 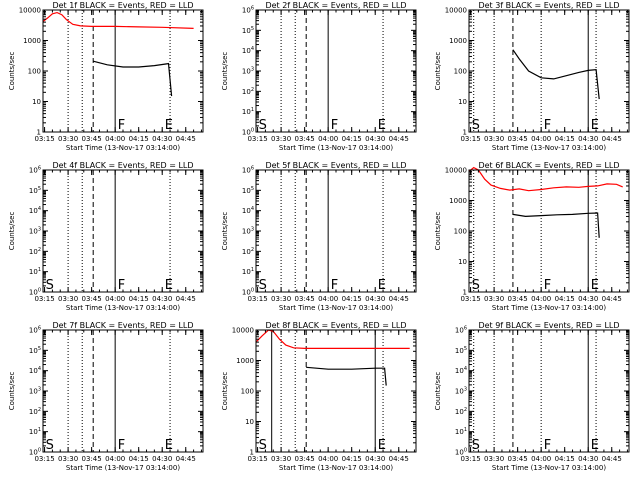 I want to click on panel-title: Det 4f BLACK = Events, RED = LLD, so click(x=122, y=165).